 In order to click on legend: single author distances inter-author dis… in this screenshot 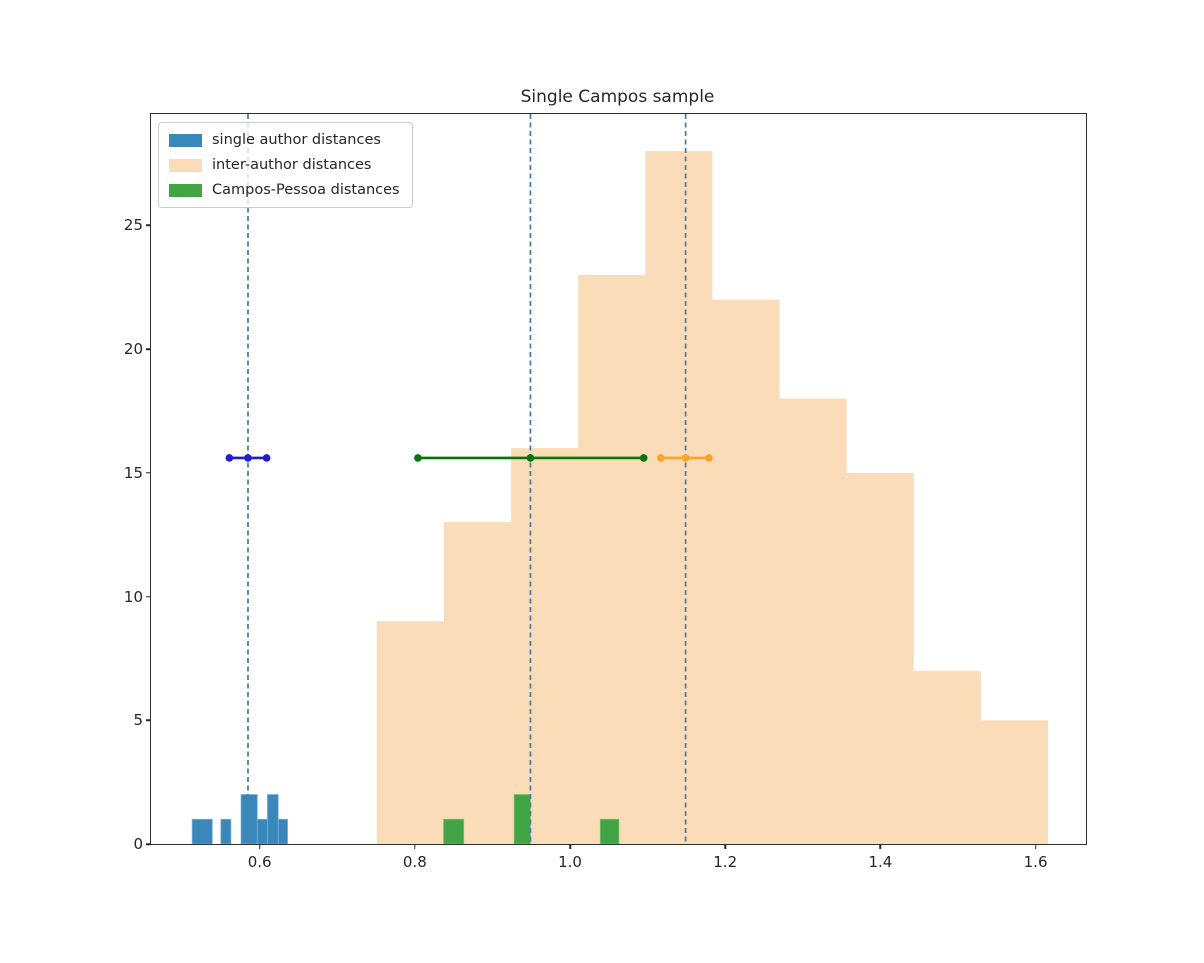, I will do `click(285, 165)`.